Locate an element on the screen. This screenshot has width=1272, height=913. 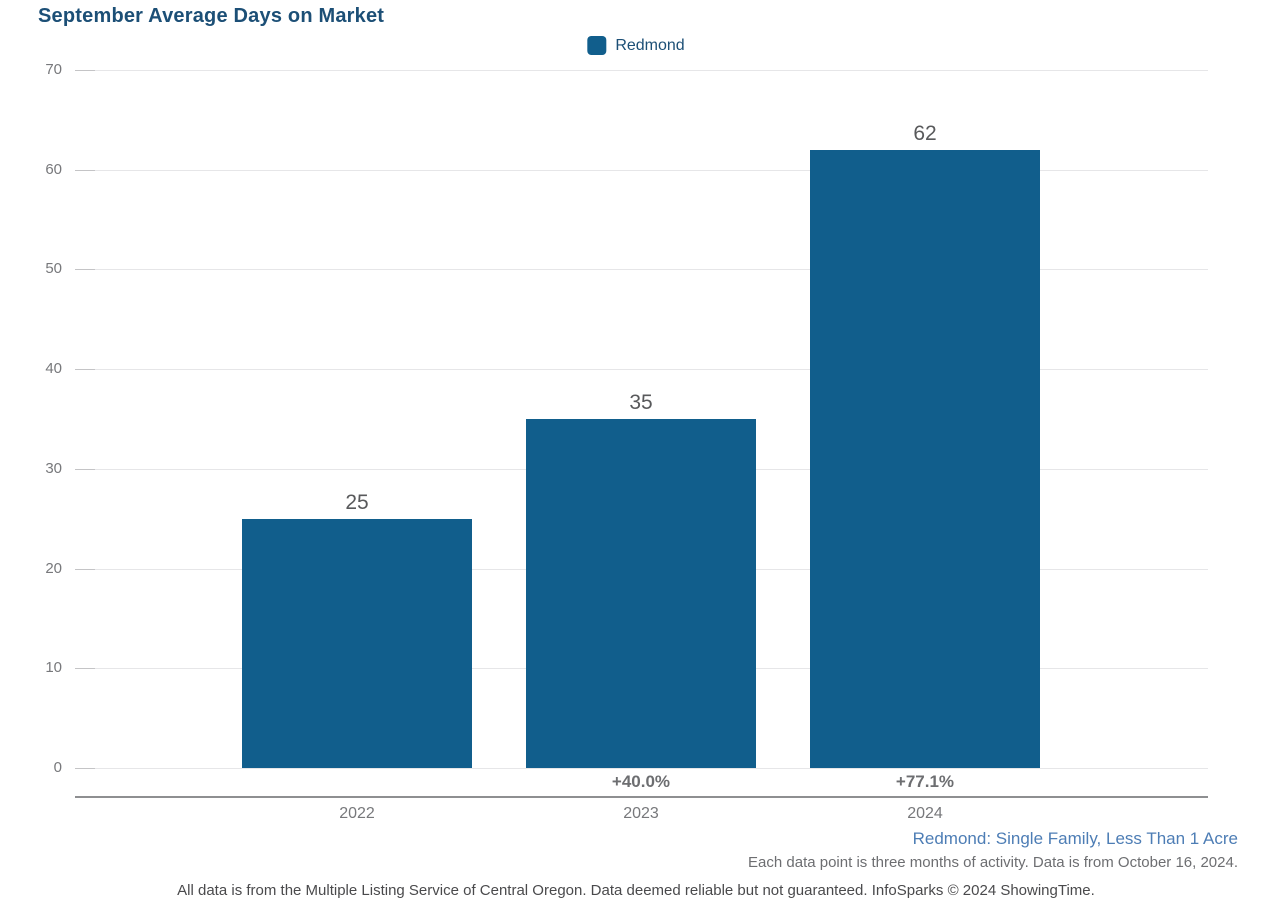
pct-change-label-2024: +77.1% is located at coordinates (925, 781).